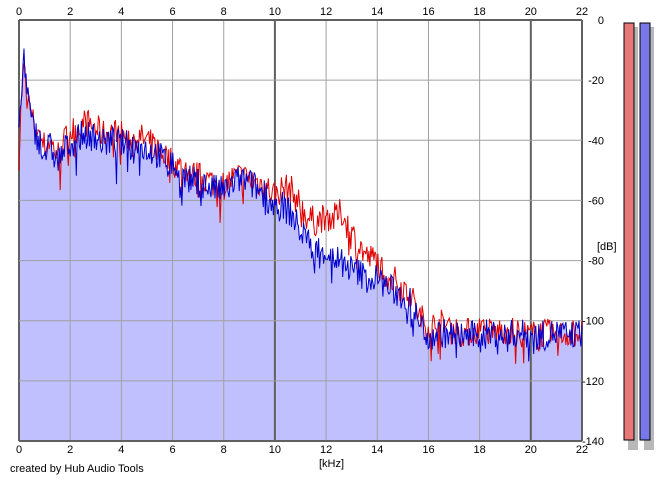 Image resolution: width=664 pixels, height=481 pixels. What do you see at coordinates (531, 450) in the screenshot?
I see `x-tick-bottom-20: 20` at bounding box center [531, 450].